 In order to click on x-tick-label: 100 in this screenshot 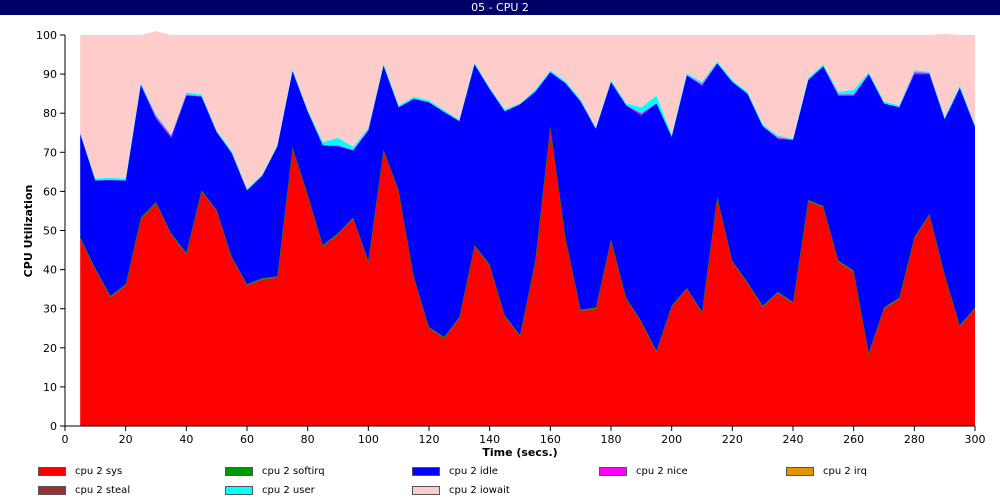, I will do `click(368, 439)`.